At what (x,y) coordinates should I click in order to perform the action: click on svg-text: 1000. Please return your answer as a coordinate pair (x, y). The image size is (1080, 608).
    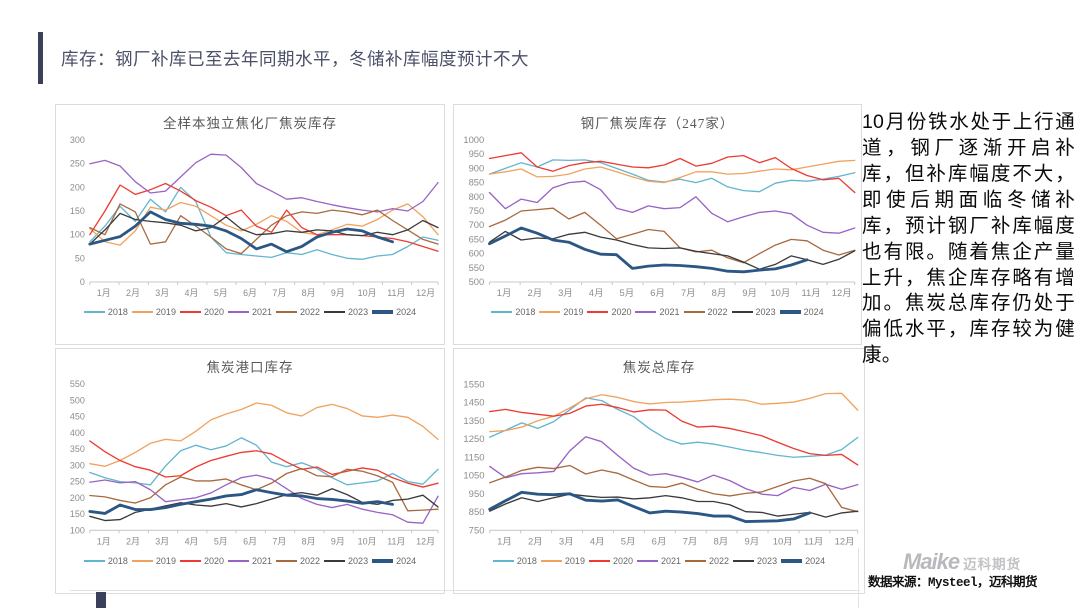
    Looking at the image, I should click on (473, 140).